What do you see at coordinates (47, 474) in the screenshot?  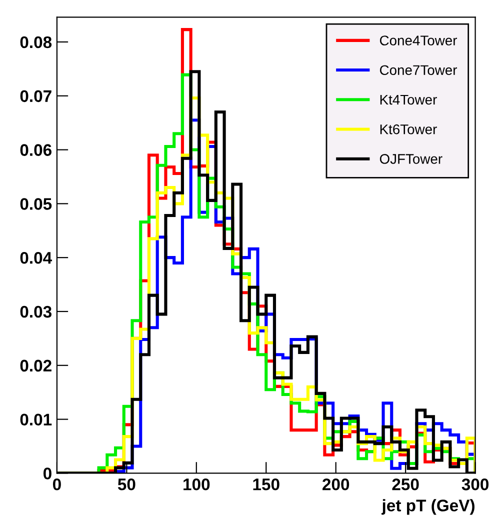 I see `y-tick-label: 0` at bounding box center [47, 474].